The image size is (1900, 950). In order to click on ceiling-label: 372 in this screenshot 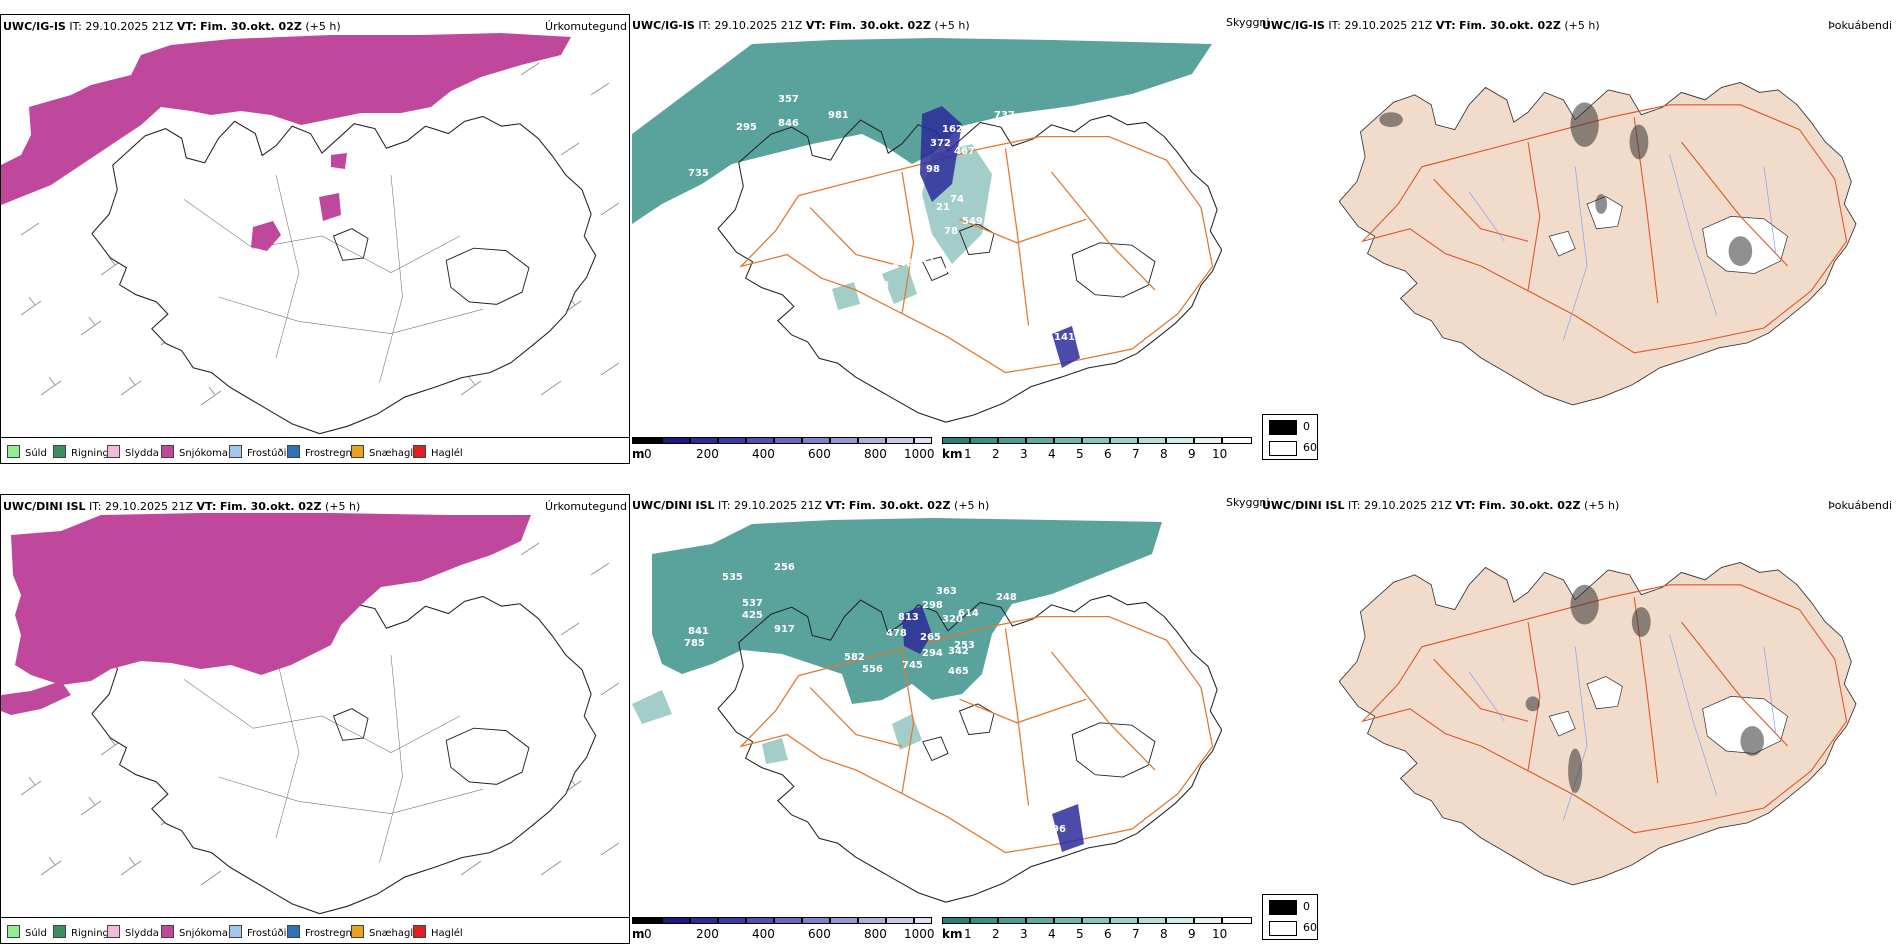, I will do `click(940, 143)`.